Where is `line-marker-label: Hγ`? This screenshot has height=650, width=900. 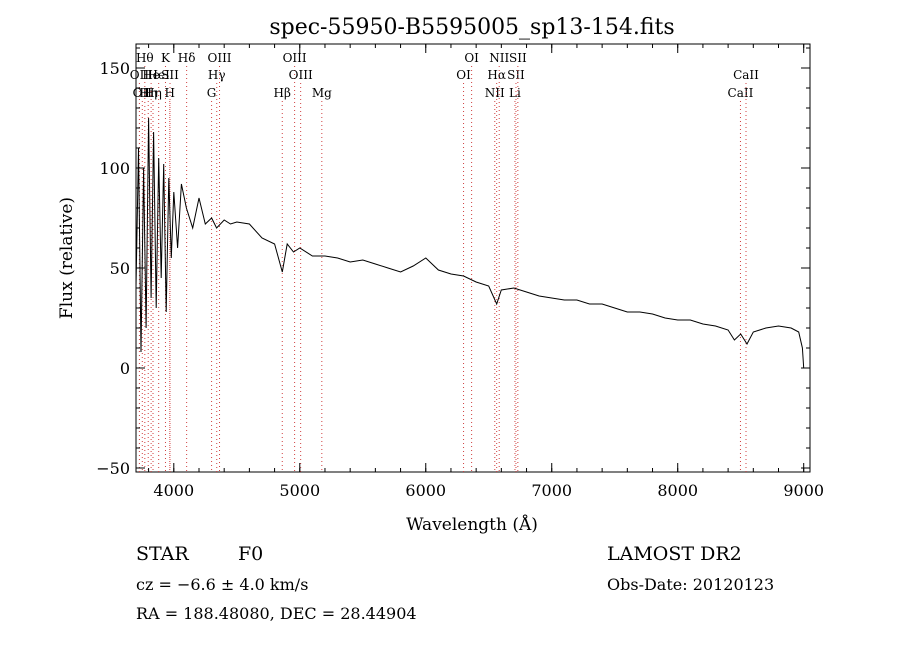
line-marker-label: Hγ is located at coordinates (217, 75).